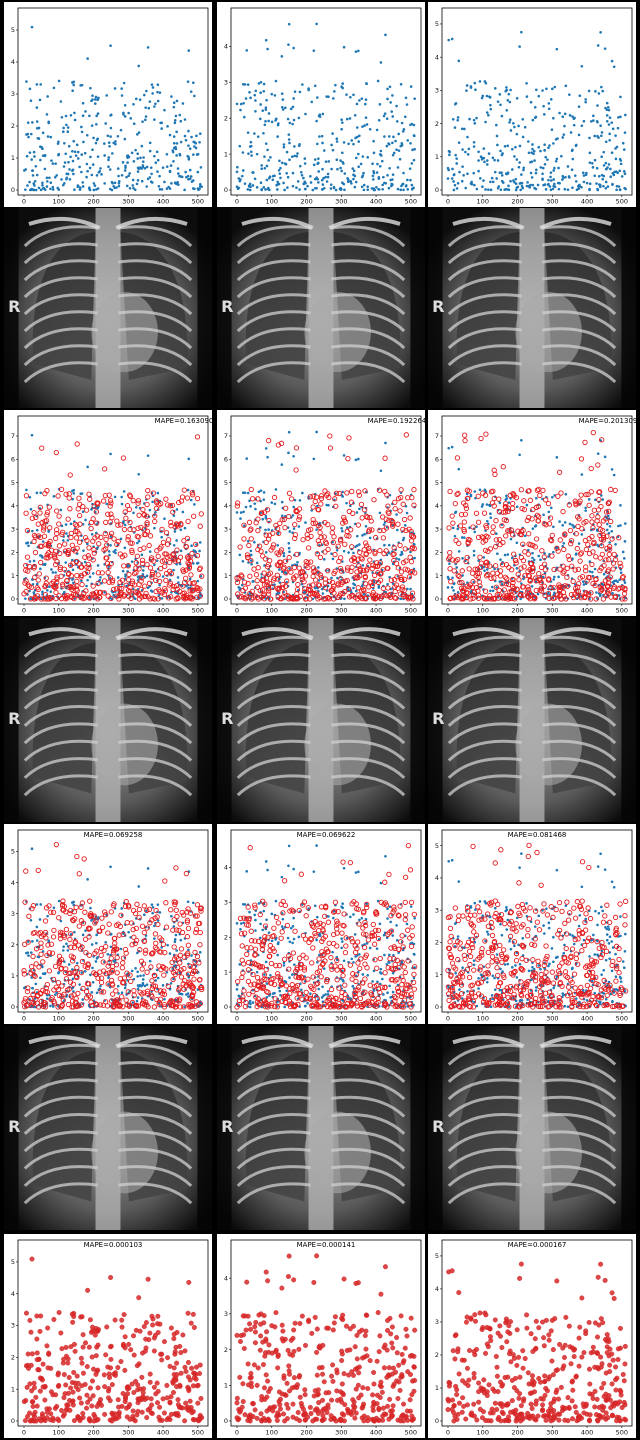  What do you see at coordinates (226, 483) in the screenshot?
I see `y-tick-label: 5` at bounding box center [226, 483].